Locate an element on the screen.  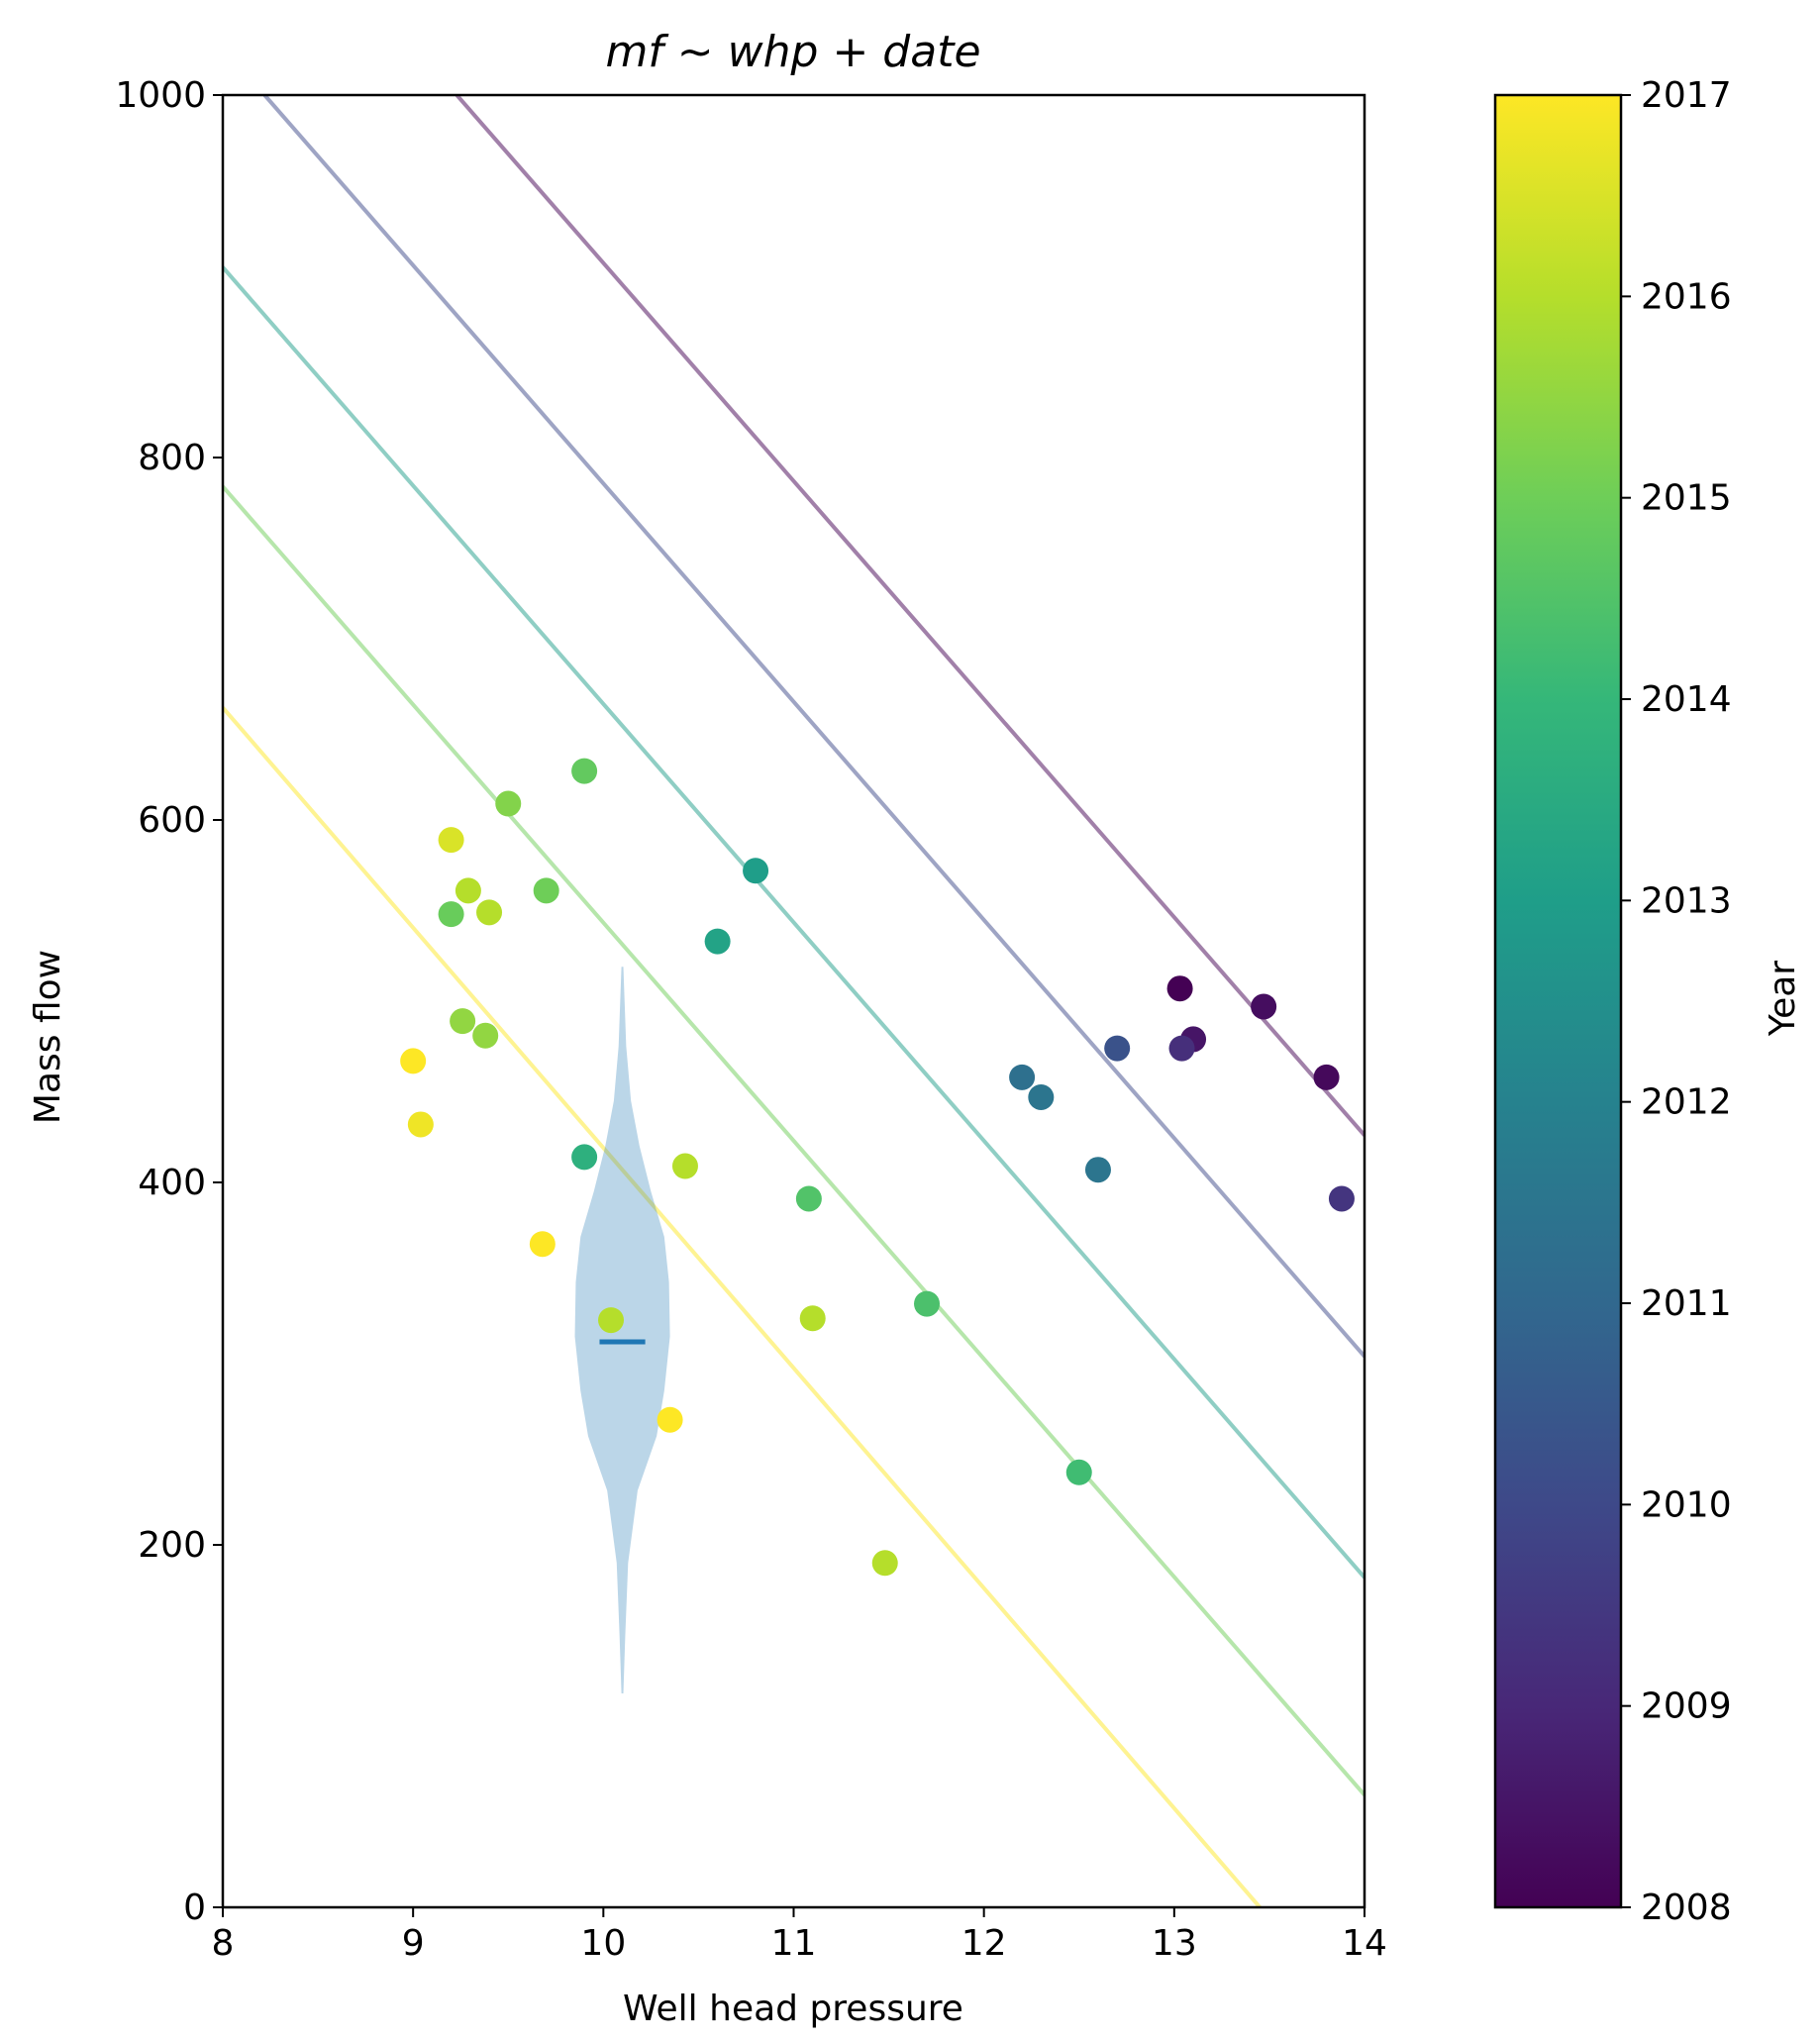
x-tick-label: 12 is located at coordinates (984, 1943).